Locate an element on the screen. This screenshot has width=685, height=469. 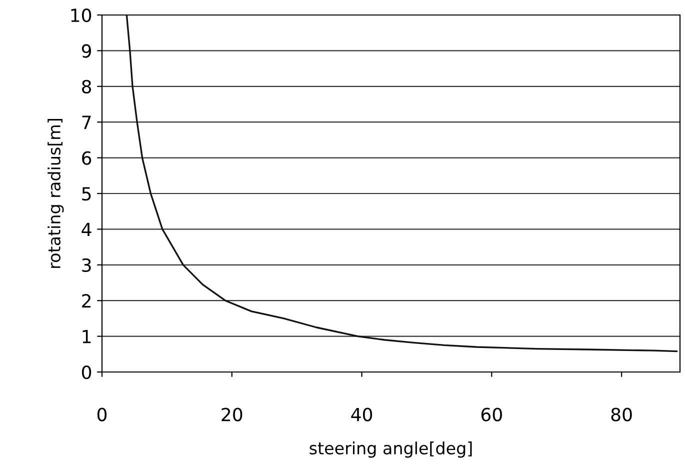
y-tick-label: 8 is located at coordinates (87, 87).